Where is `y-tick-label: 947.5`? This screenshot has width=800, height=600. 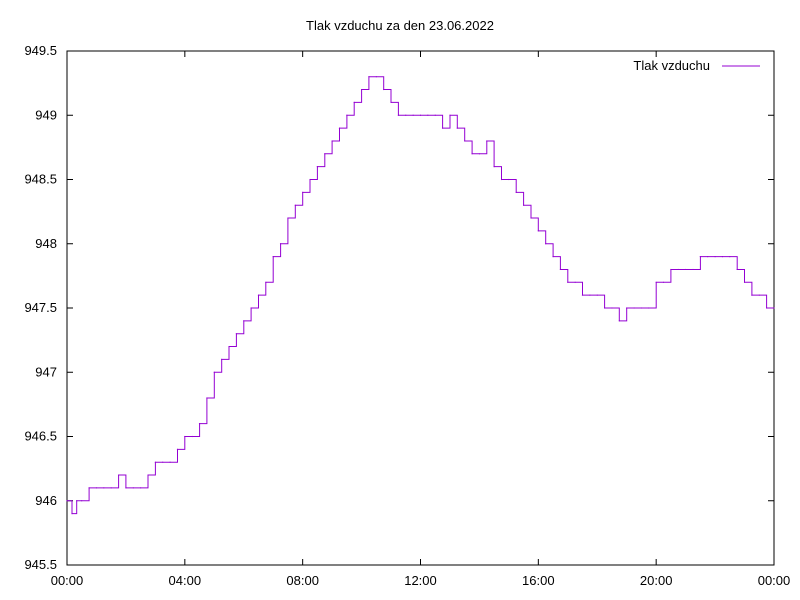 y-tick-label: 947.5 is located at coordinates (40, 307).